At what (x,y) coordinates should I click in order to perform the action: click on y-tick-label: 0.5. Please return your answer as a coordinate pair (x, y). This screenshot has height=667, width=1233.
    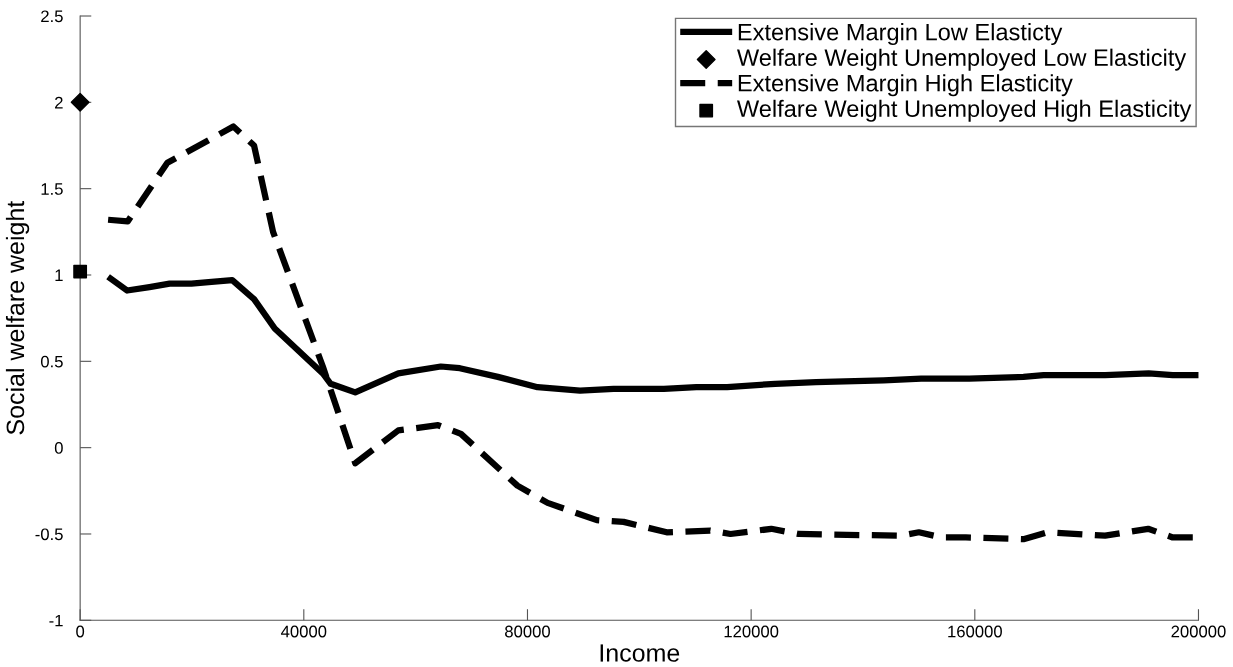
    Looking at the image, I should click on (51, 361).